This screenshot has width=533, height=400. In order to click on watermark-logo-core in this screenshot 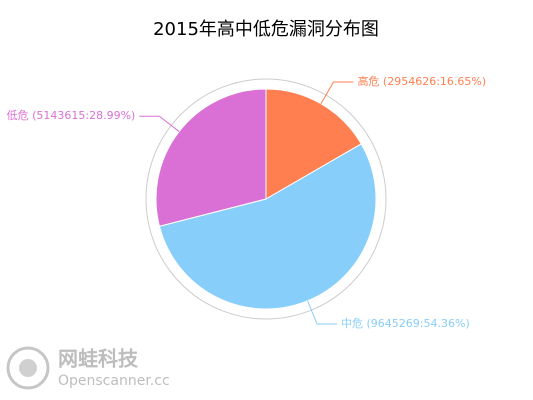, I will do `click(28, 368)`.